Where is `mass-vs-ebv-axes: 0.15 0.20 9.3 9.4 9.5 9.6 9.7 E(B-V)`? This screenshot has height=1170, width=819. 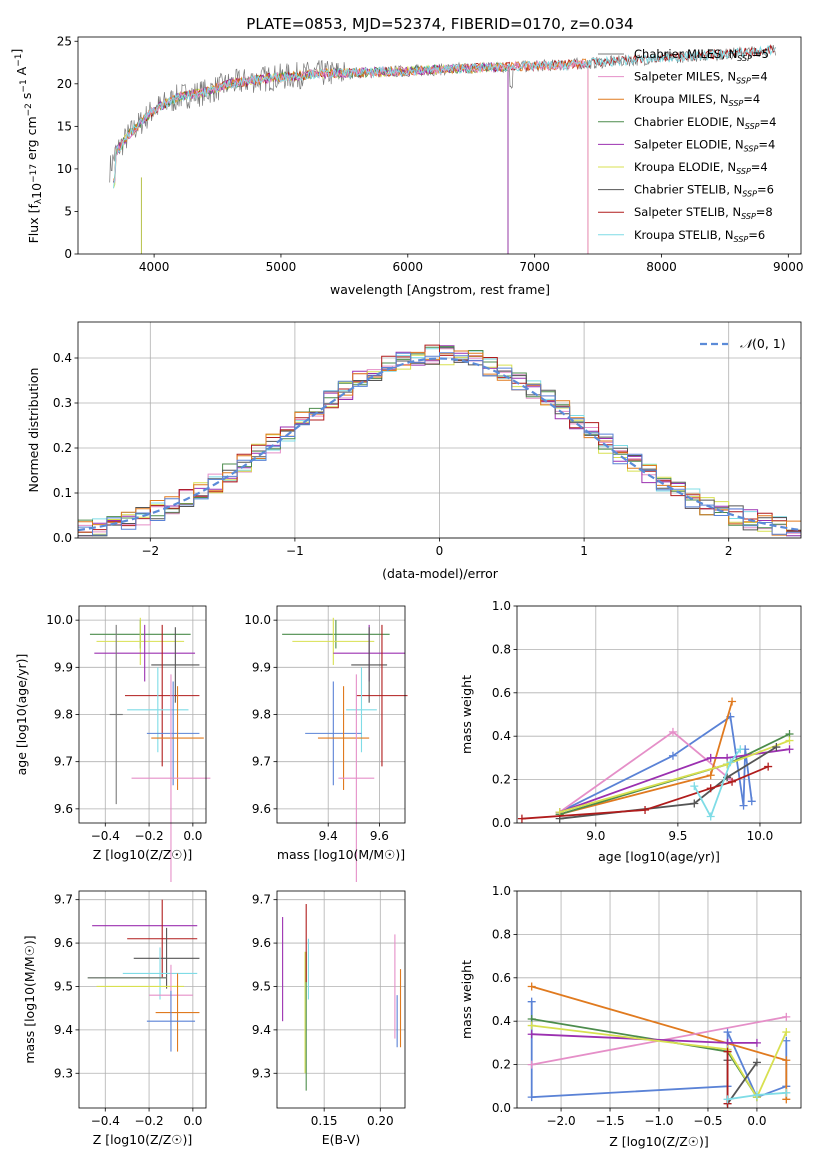 mass-vs-ebv-axes: 0.15 0.20 9.3 9.4 9.5 9.6 9.7 E(B-V) is located at coordinates (329, 1018).